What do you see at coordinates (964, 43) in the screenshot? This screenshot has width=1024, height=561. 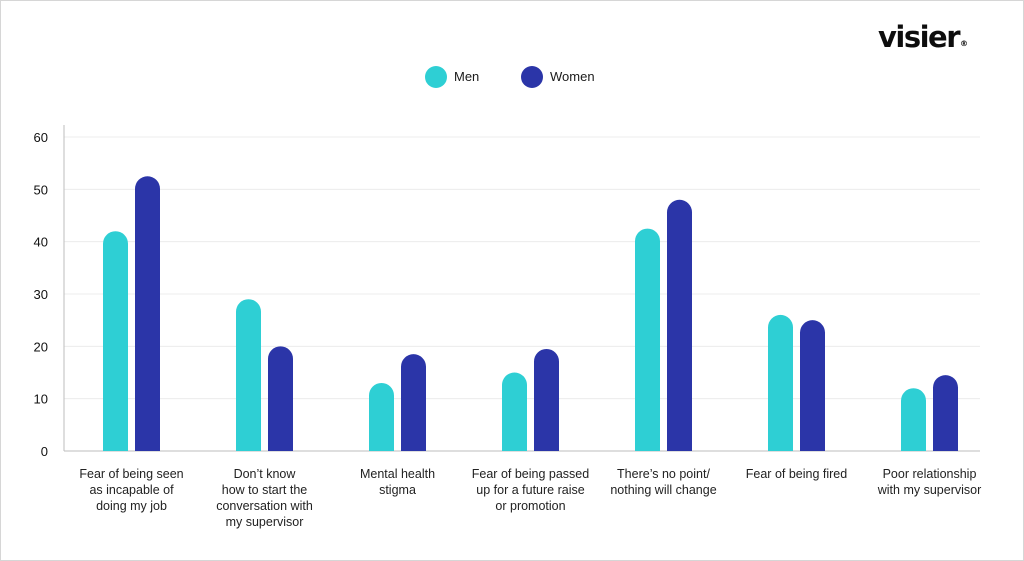 I see `registered-mark: ®` at bounding box center [964, 43].